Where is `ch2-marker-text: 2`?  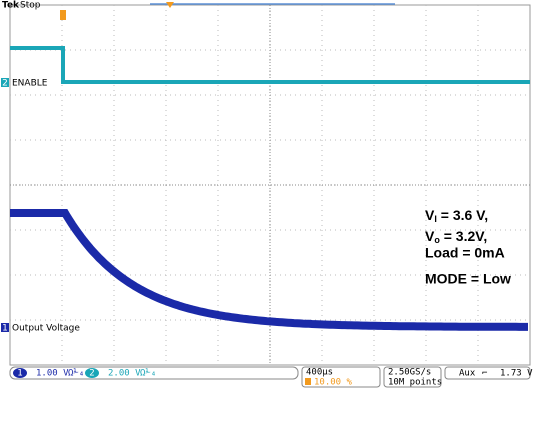 ch2-marker-text: 2 is located at coordinates (5, 84).